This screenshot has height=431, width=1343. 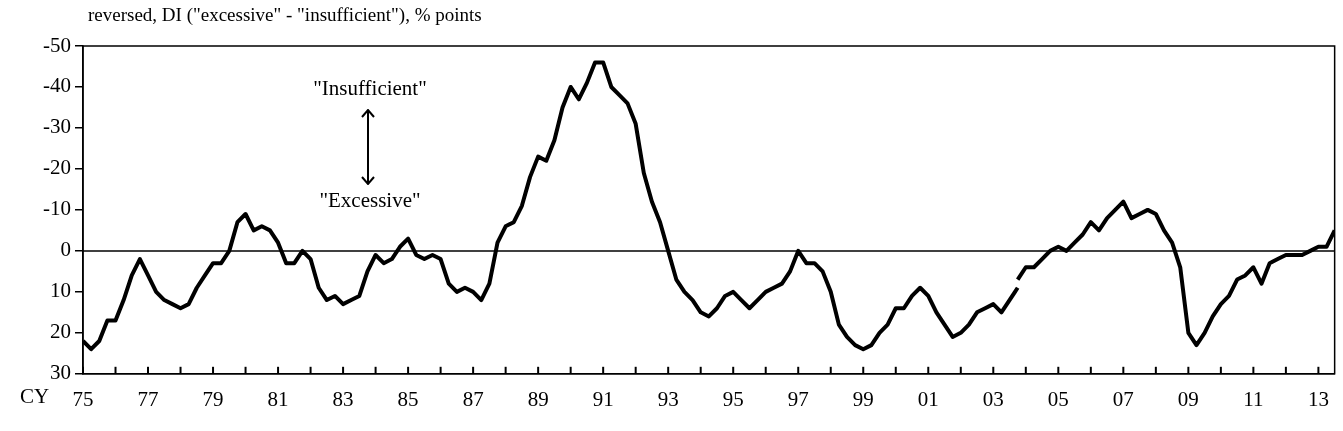 What do you see at coordinates (57, 208) in the screenshot?
I see `y-tick-label: -10` at bounding box center [57, 208].